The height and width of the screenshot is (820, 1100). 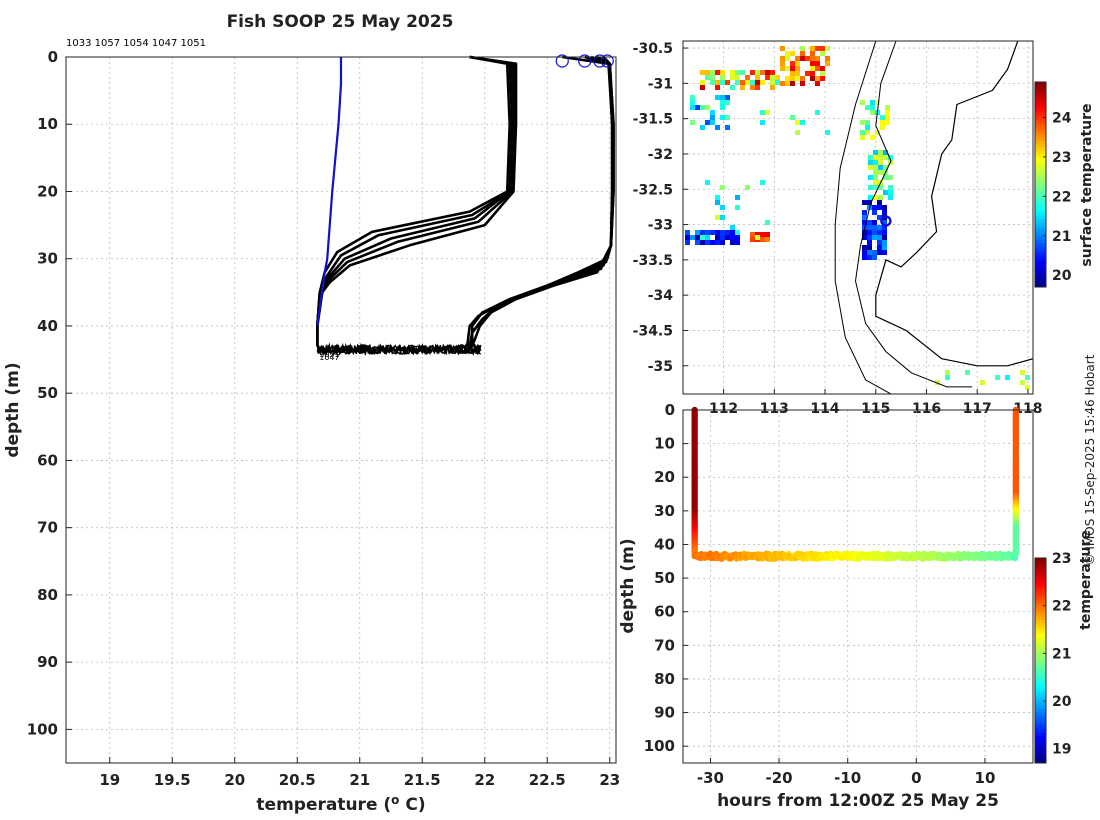 What do you see at coordinates (42, 729) in the screenshot?
I see `profile-y-tick-label: 100` at bounding box center [42, 729].